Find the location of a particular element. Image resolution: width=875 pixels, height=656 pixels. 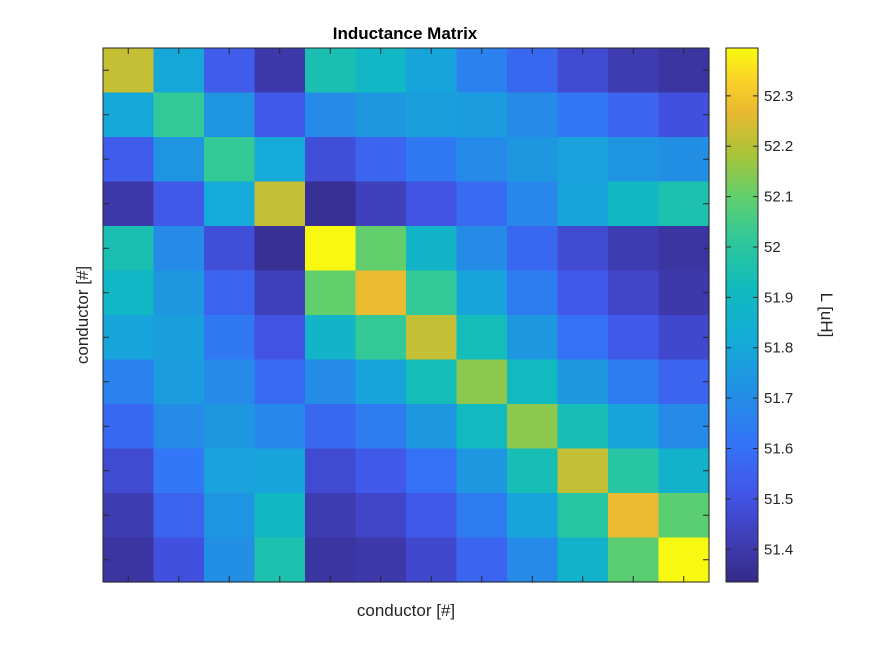

colorbar-tick-label: 51.9 is located at coordinates (778, 297).